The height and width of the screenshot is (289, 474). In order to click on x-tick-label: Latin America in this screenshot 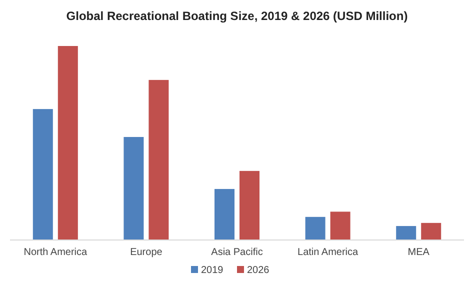, I will do `click(328, 252)`.